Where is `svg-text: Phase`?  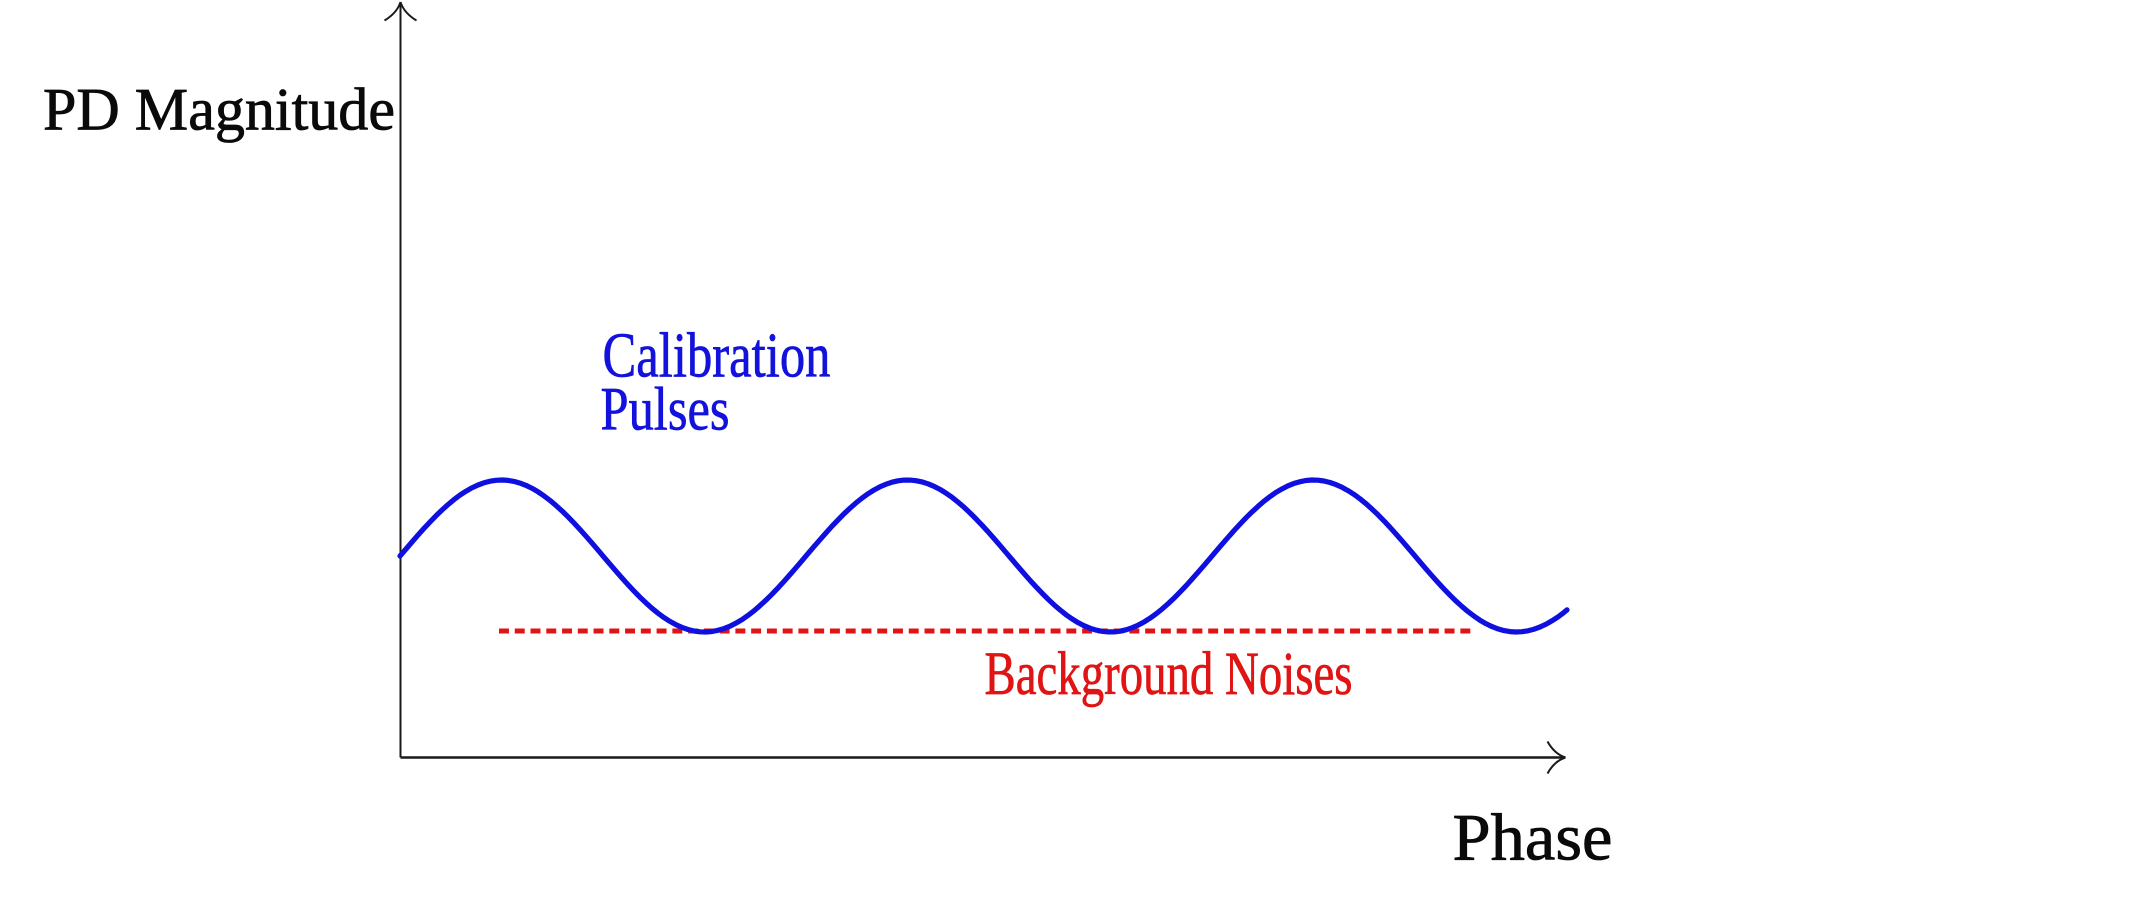
svg-text: Phase is located at coordinates (1533, 838).